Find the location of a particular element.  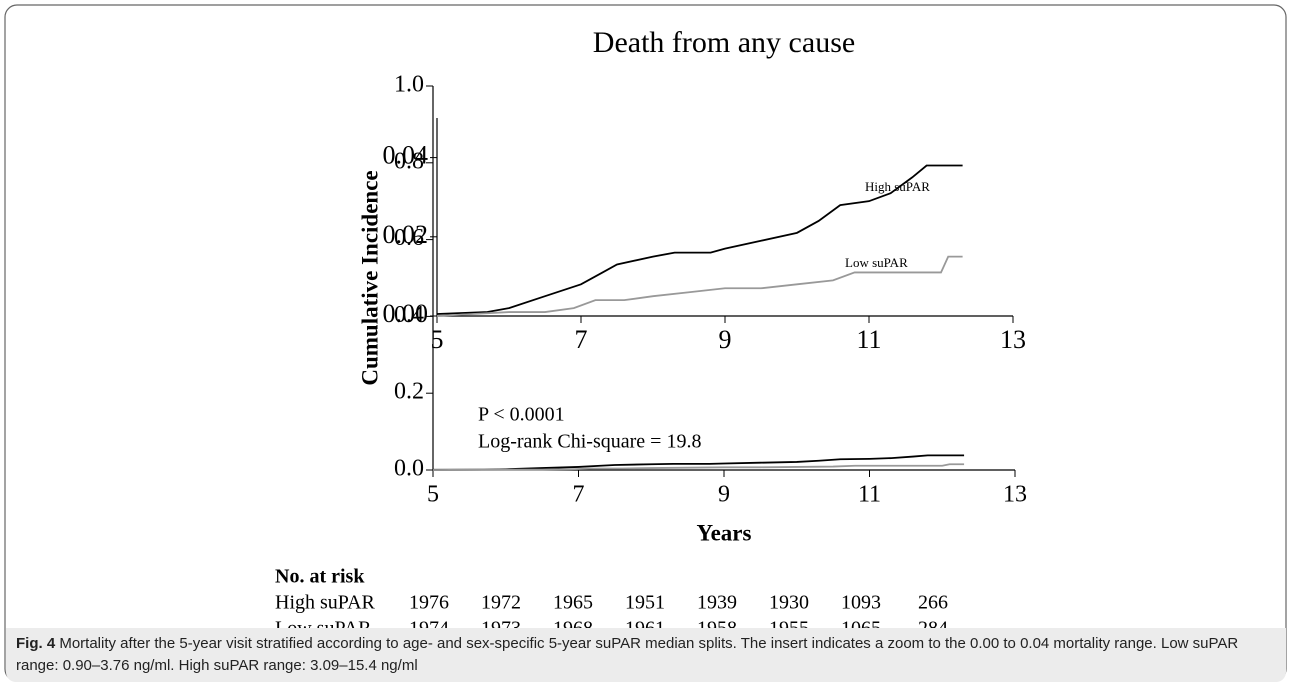

series-label: High suPAR is located at coordinates (897, 186).